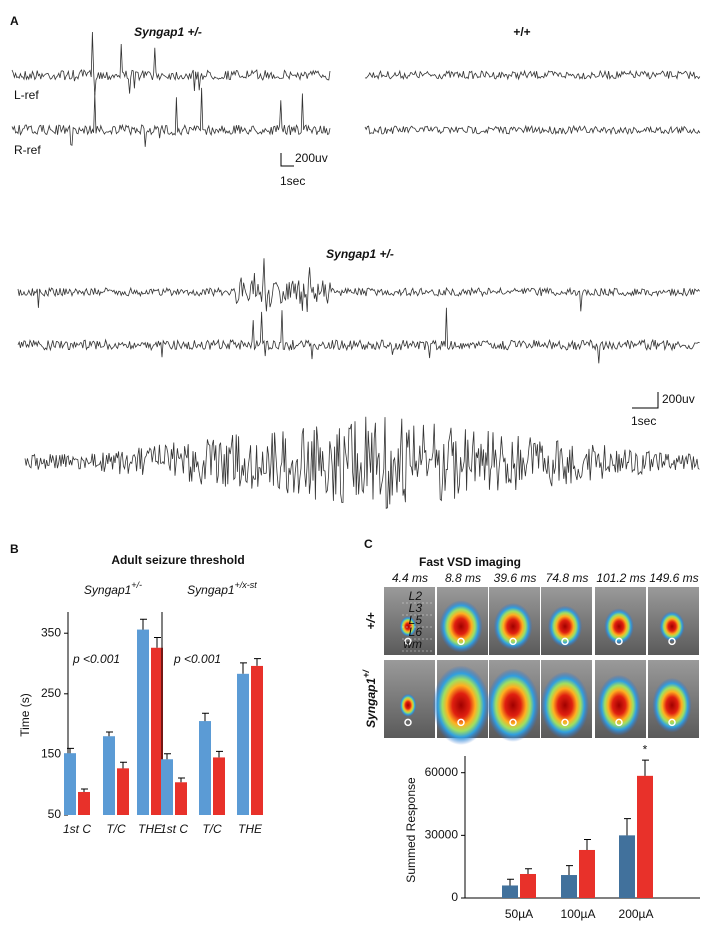 The height and width of the screenshot is (938, 714). I want to click on chart-subtitle: Syngap1+/x-st, so click(222, 588).